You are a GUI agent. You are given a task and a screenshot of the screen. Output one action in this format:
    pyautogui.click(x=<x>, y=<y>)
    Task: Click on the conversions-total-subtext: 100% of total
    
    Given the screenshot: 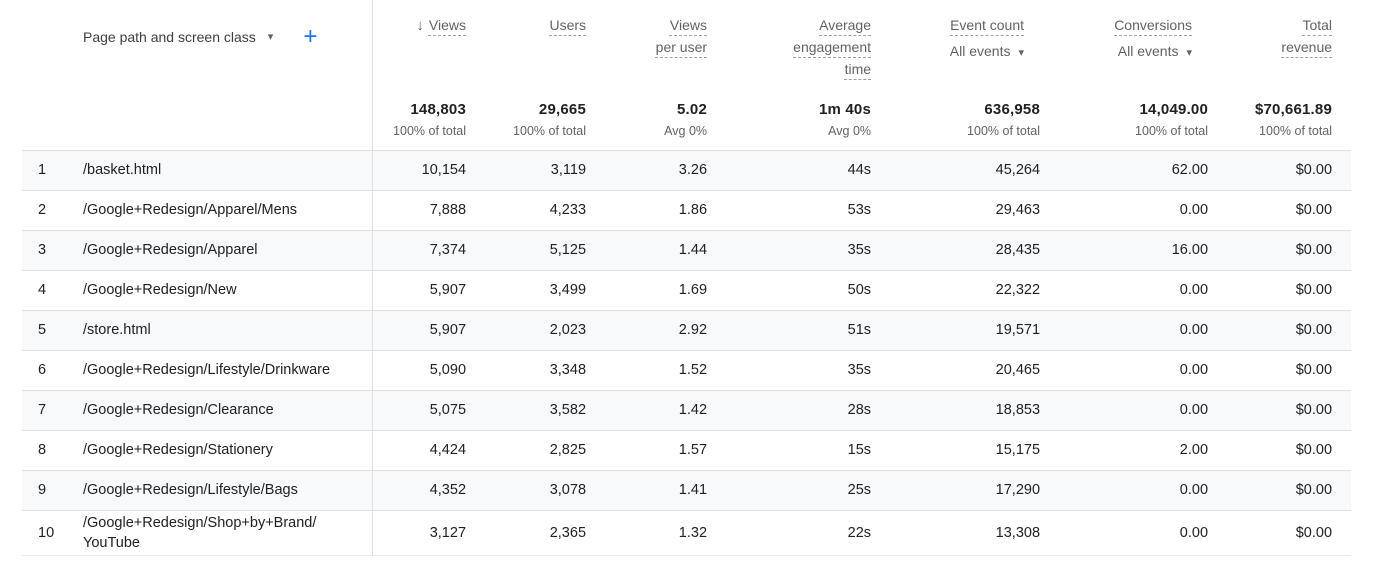 What is the action you would take?
    pyautogui.click(x=1172, y=131)
    